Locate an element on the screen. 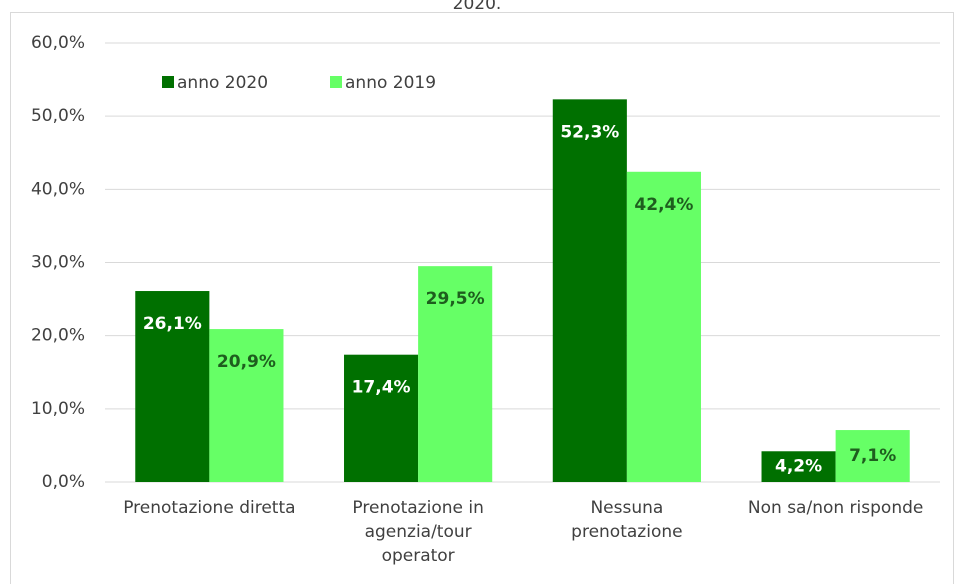 The image size is (955, 584). y-tick-label: 40,0% is located at coordinates (58, 189).